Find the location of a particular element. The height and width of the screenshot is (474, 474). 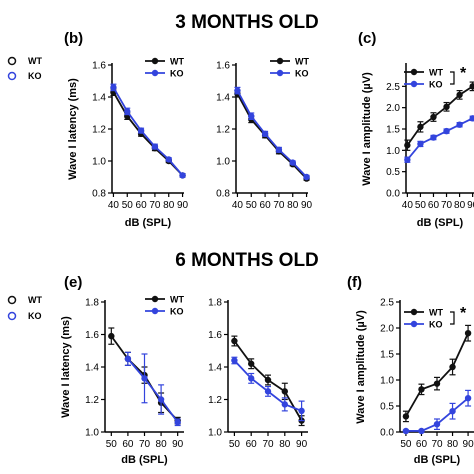

significance-star: * is located at coordinates (463, 73).